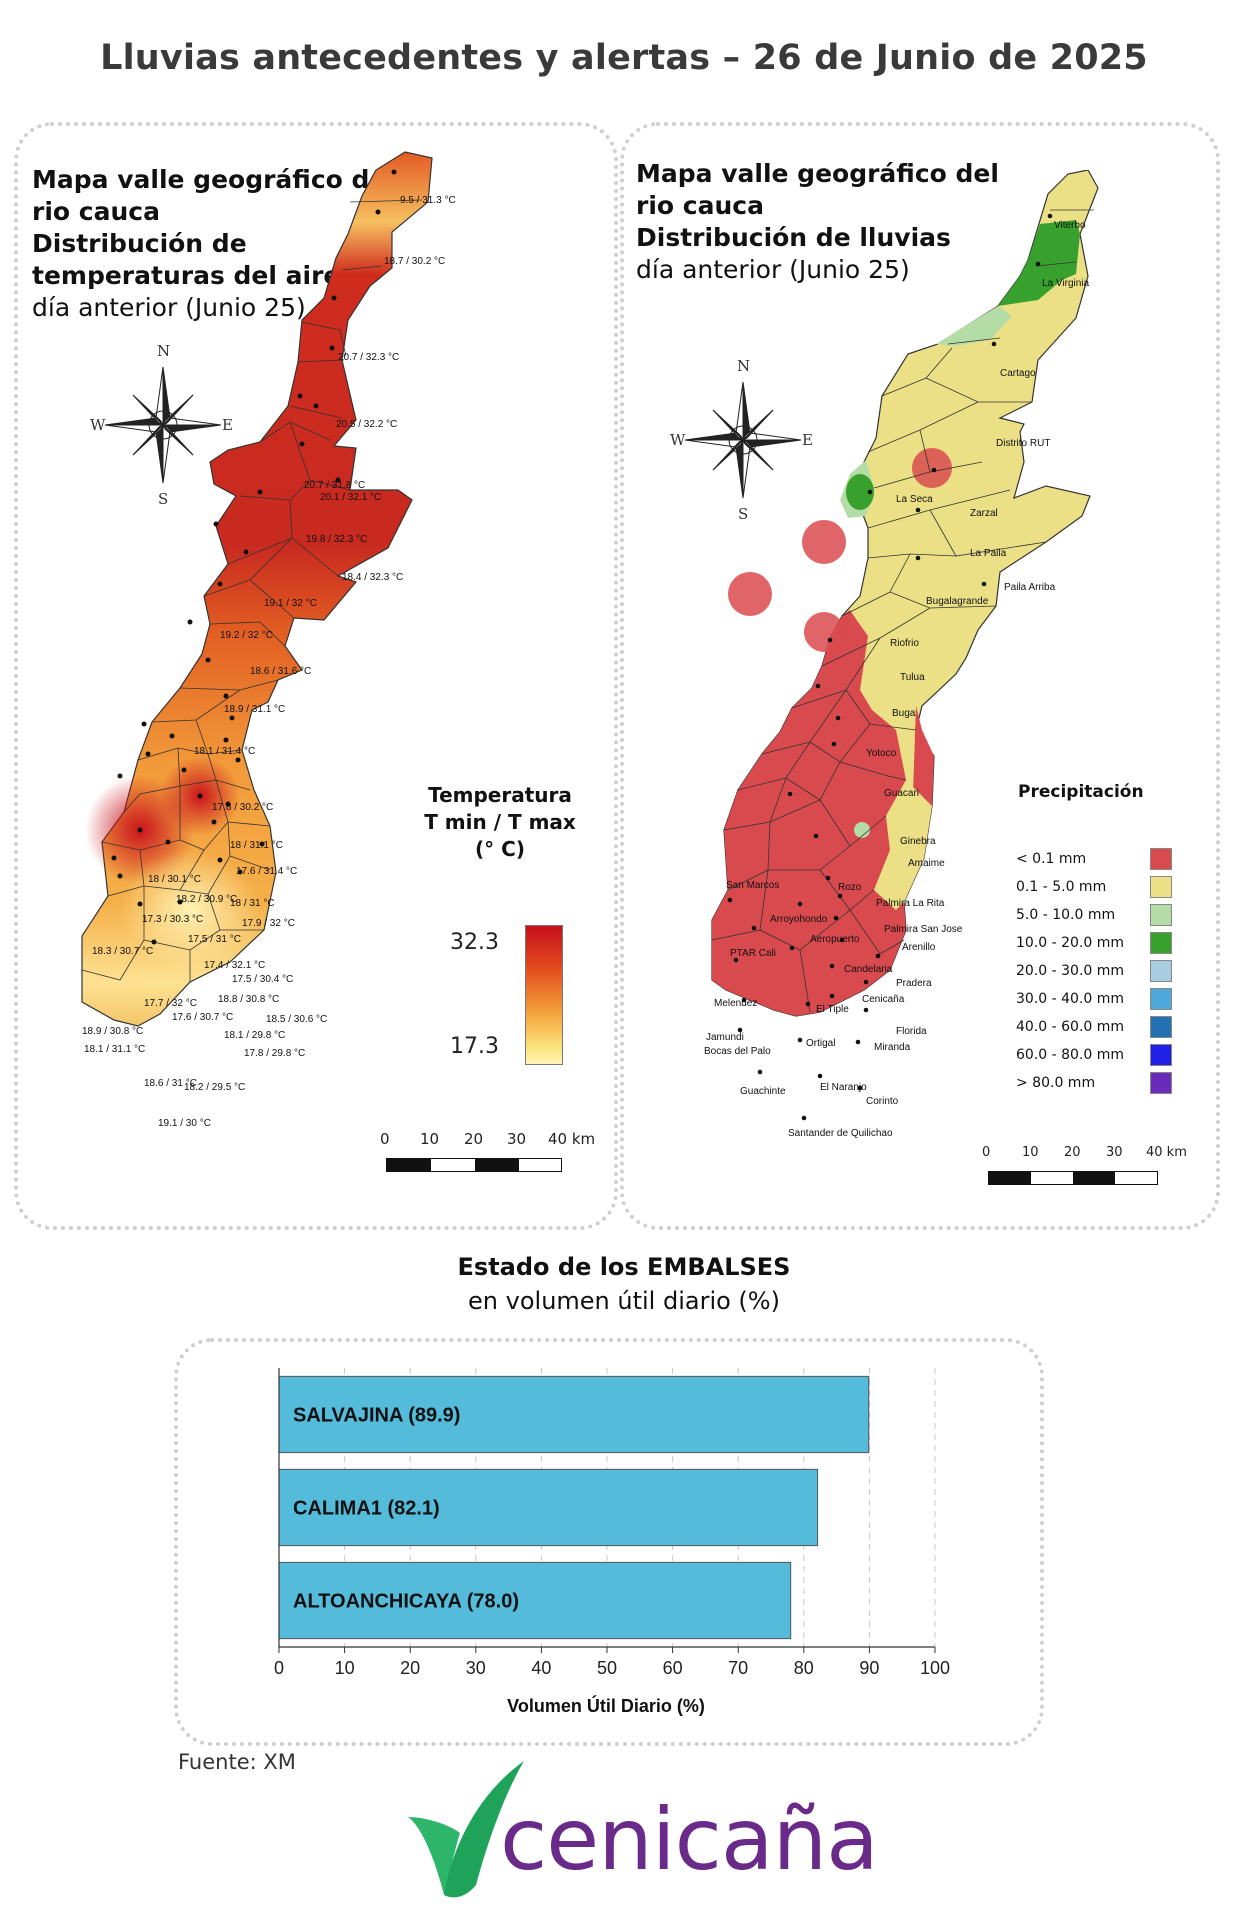  What do you see at coordinates (279, 1668) in the screenshot?
I see `x-tick-label: 0` at bounding box center [279, 1668].